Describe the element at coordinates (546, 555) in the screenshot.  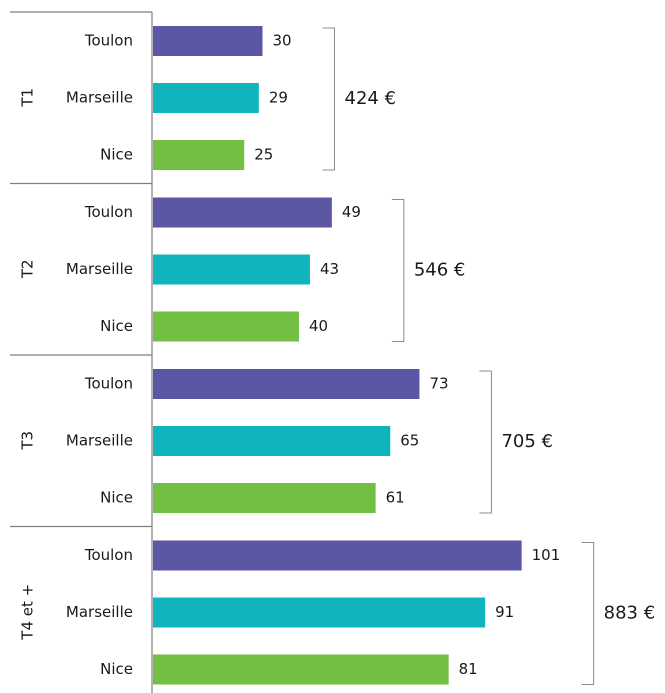
I see `value-label: 101` at that location.